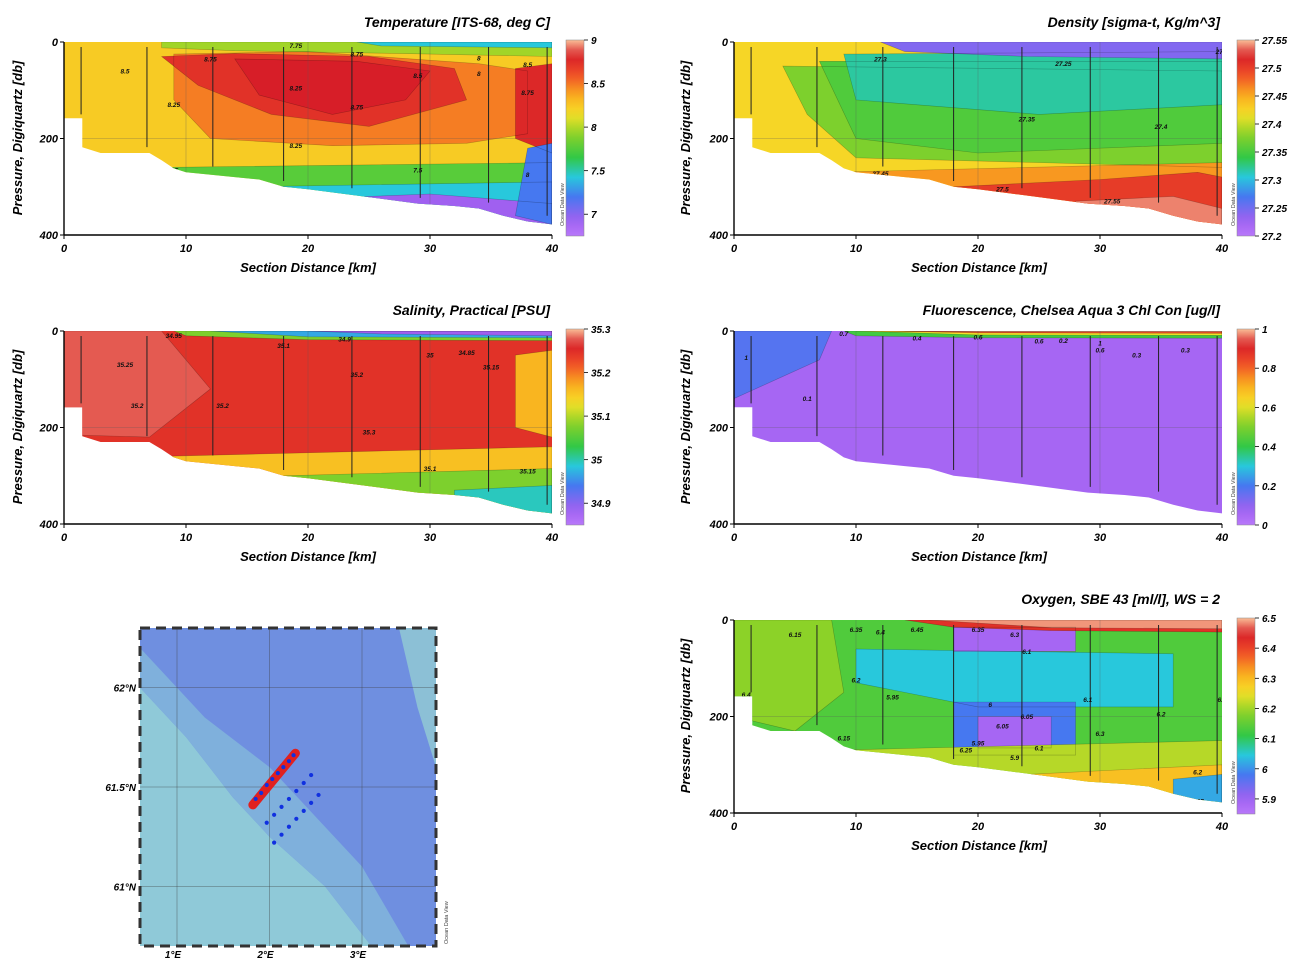 This screenshot has width=1297, height=961. What do you see at coordinates (843, 334) in the screenshot?
I see `contour-label: 0.7` at bounding box center [843, 334].